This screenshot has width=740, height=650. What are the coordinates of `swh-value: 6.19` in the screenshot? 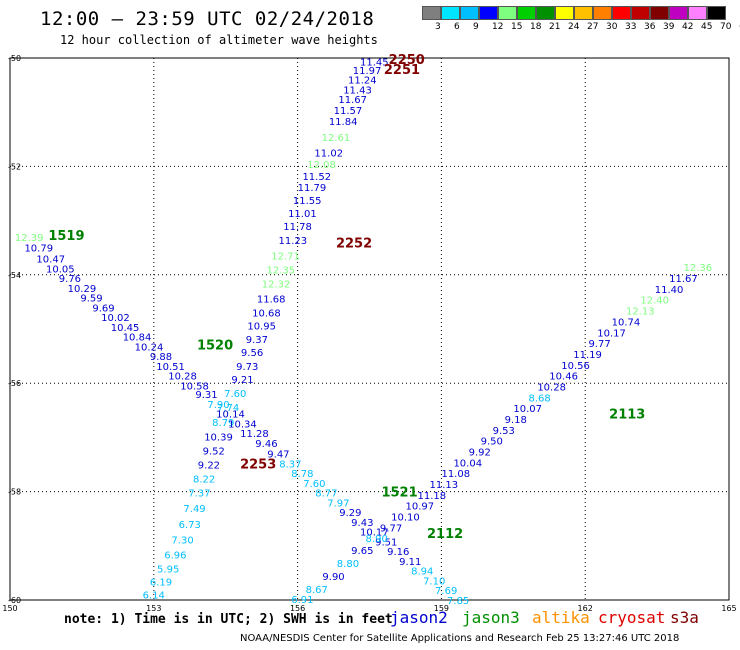 It's located at (161, 583).